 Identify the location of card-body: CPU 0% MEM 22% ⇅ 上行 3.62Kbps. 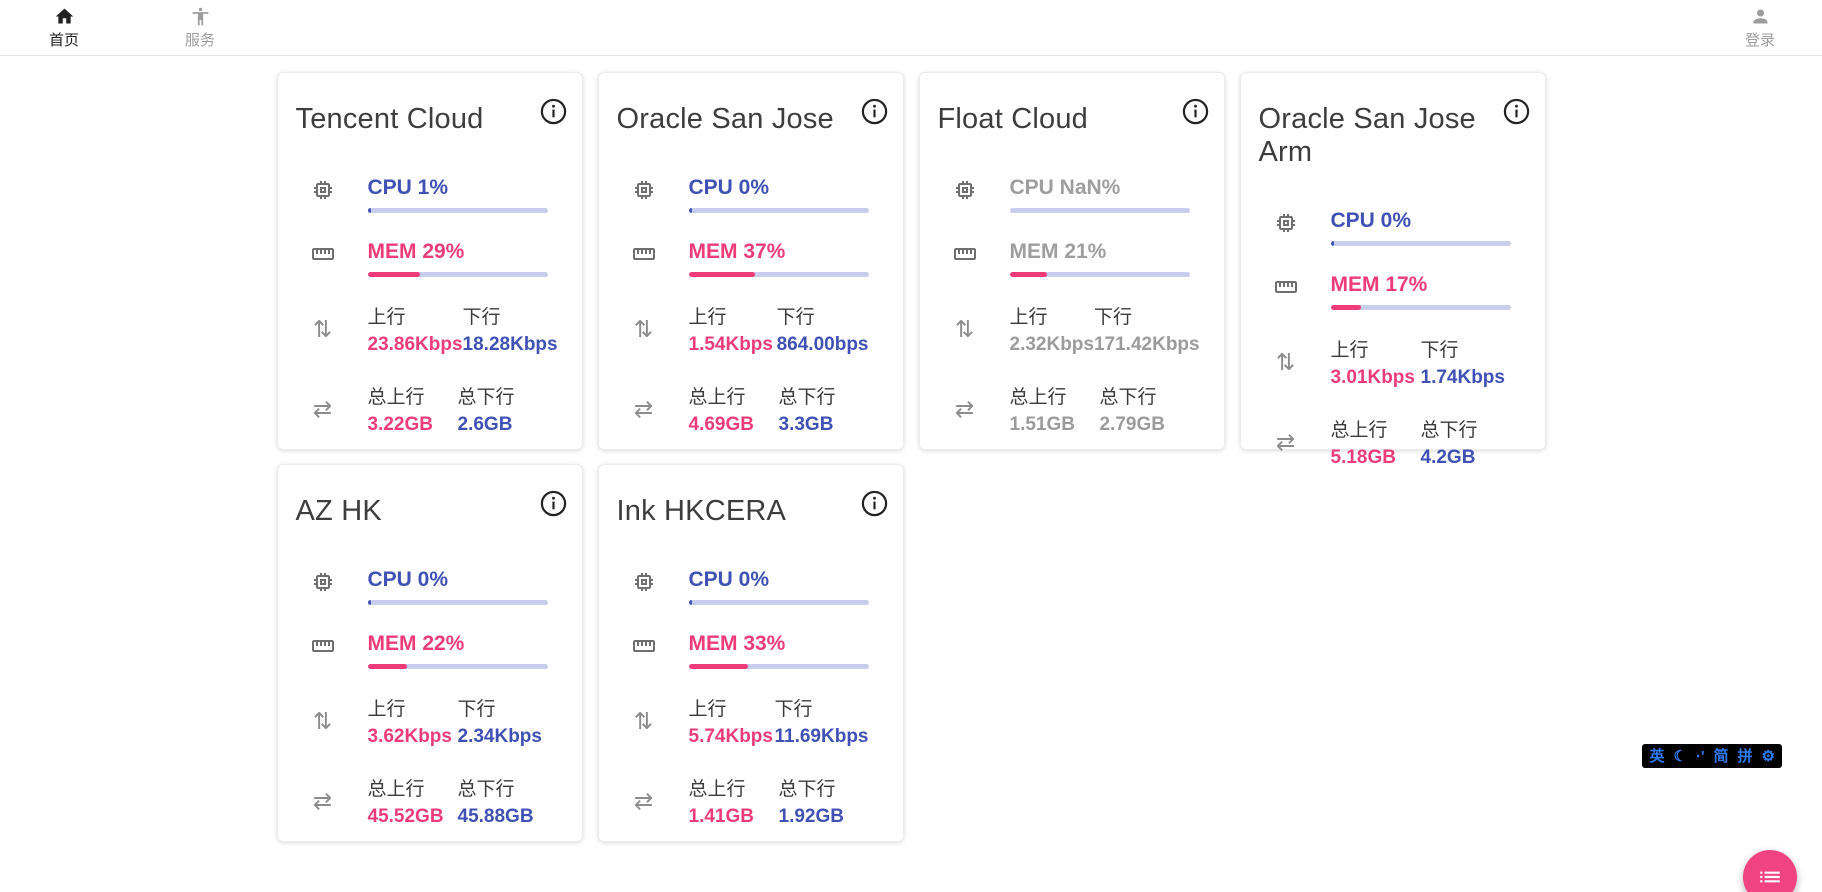
(430, 698).